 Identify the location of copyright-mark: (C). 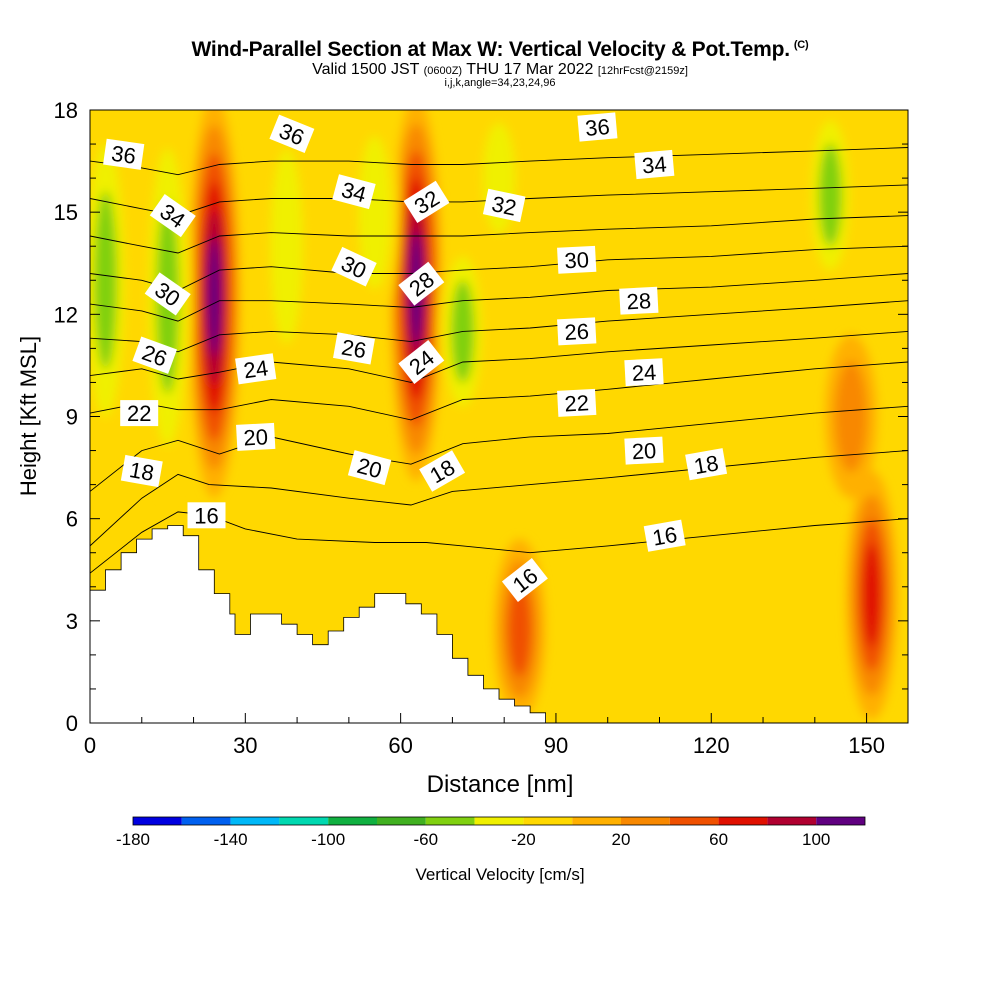
(801, 45).